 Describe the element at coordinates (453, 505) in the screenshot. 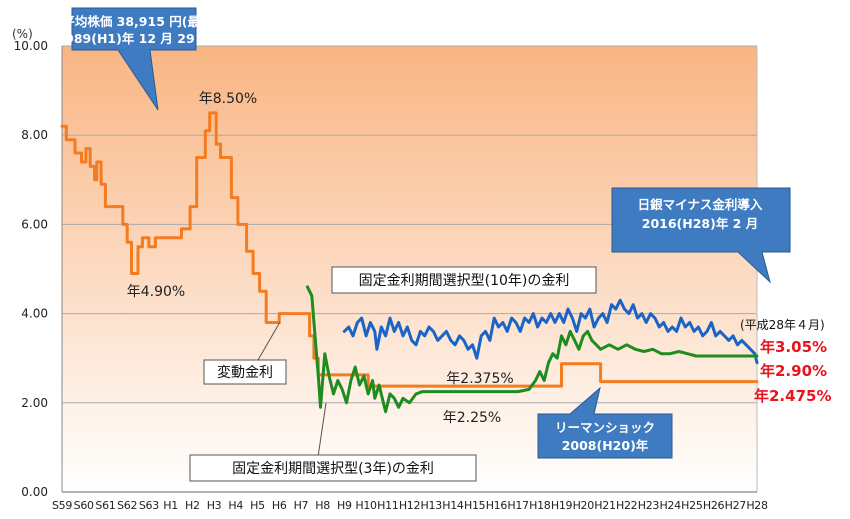

I see `x-tick-label: H14` at that location.